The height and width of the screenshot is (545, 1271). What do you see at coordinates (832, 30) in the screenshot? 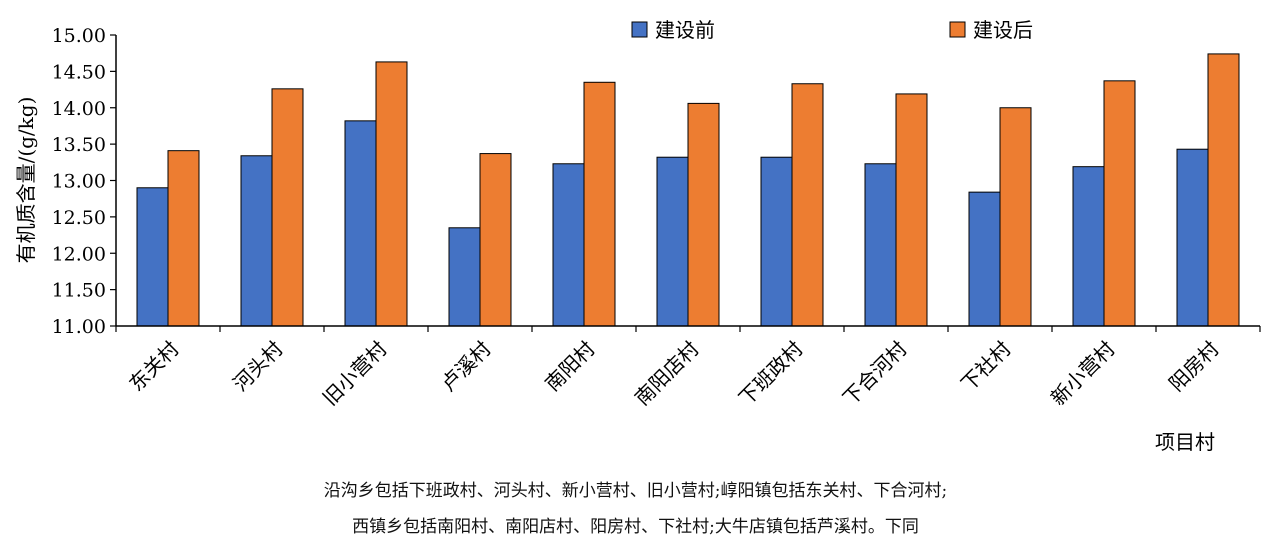
I see `legend: 建设前 建设后` at bounding box center [832, 30].